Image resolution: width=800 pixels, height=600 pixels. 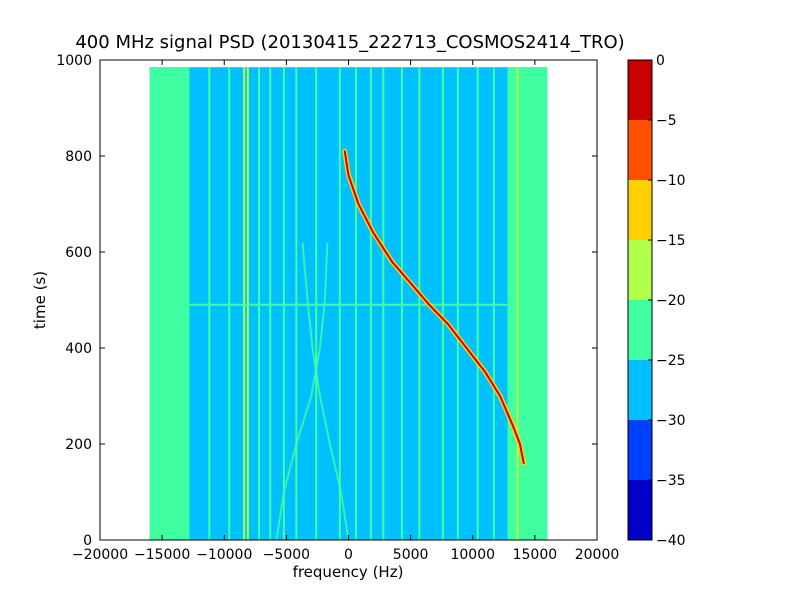 I want to click on y-tick-label: 200, so click(x=78, y=445).